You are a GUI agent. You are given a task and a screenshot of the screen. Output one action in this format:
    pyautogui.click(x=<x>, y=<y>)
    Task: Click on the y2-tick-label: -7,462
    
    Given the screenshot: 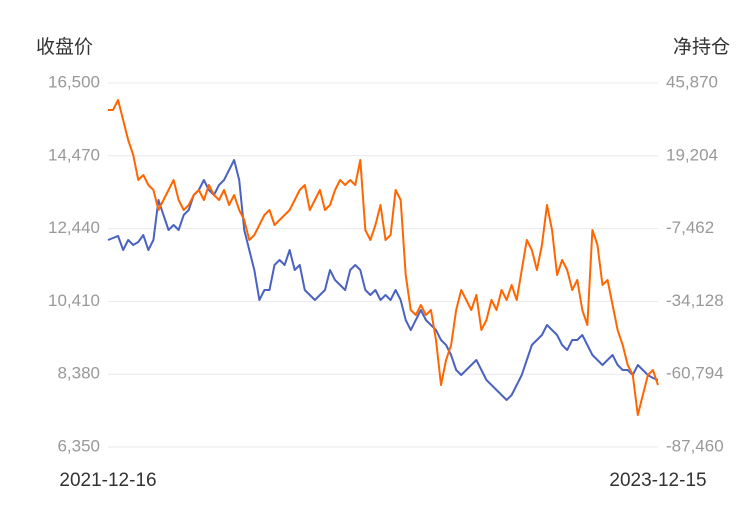 What is the action you would take?
    pyautogui.click(x=690, y=227)
    